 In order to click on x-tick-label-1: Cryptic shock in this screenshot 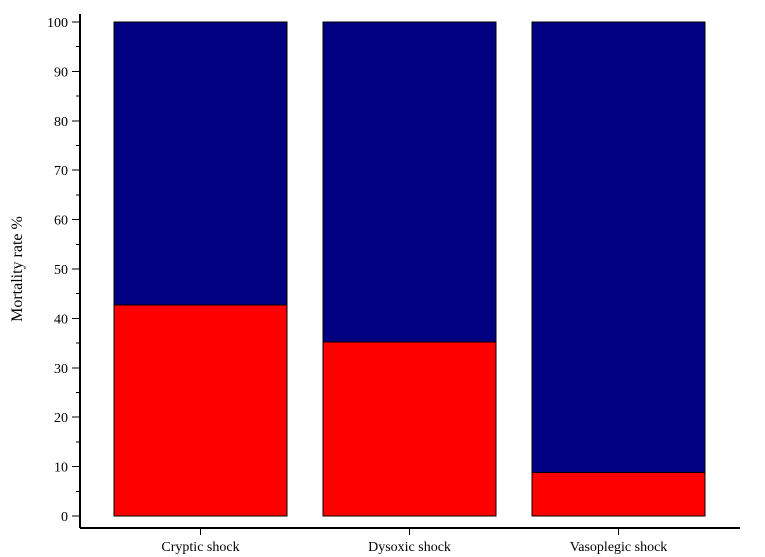, I will do `click(200, 547)`.